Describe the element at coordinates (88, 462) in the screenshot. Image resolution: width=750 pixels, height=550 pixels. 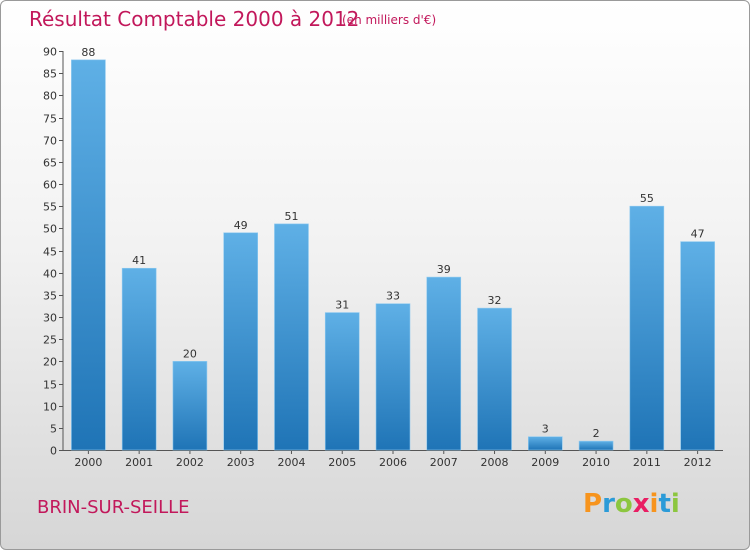
I see `x-tick-label: 2000` at that location.